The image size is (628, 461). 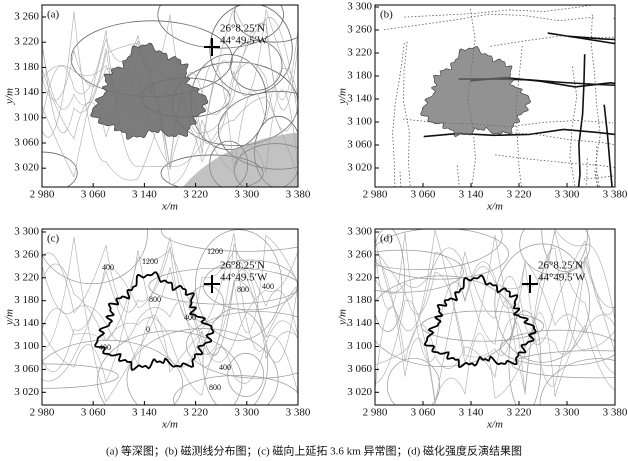 I want to click on panel-label: (b), so click(x=386, y=15).